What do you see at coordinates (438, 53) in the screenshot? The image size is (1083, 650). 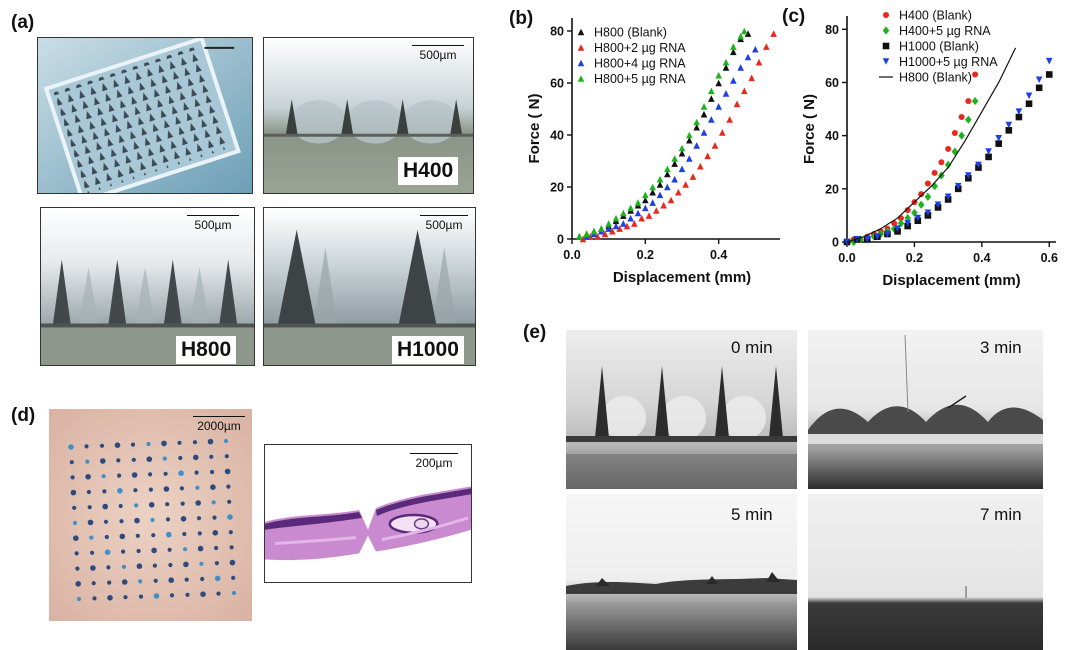 I see `h400-scale-bar: 500µm` at bounding box center [438, 53].